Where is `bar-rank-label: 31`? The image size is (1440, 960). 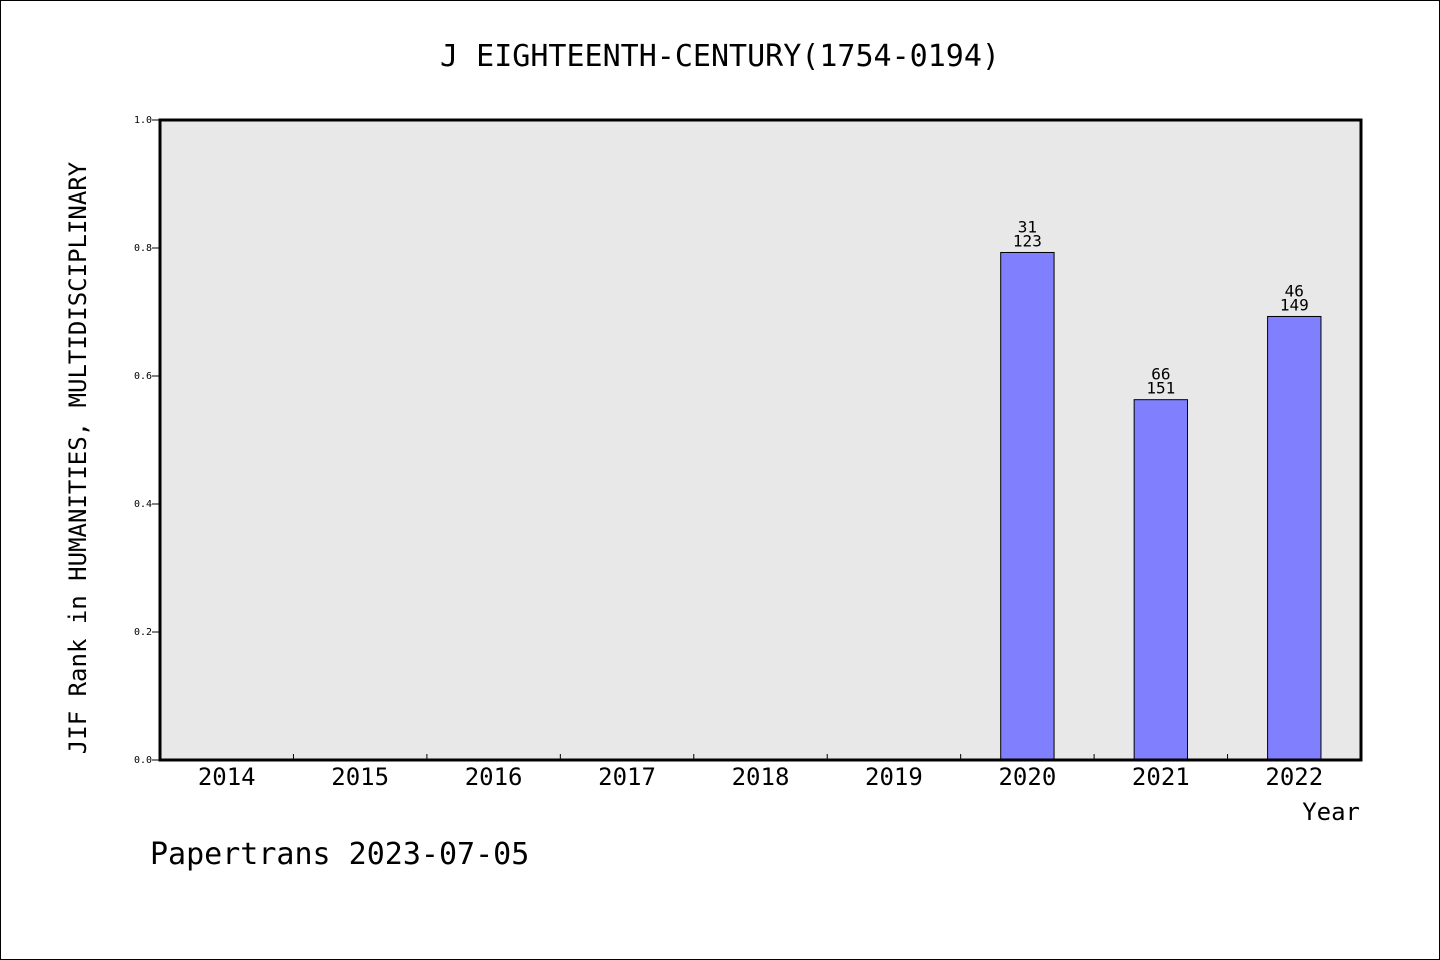
bar-rank-label: 31 is located at coordinates (1027, 226).